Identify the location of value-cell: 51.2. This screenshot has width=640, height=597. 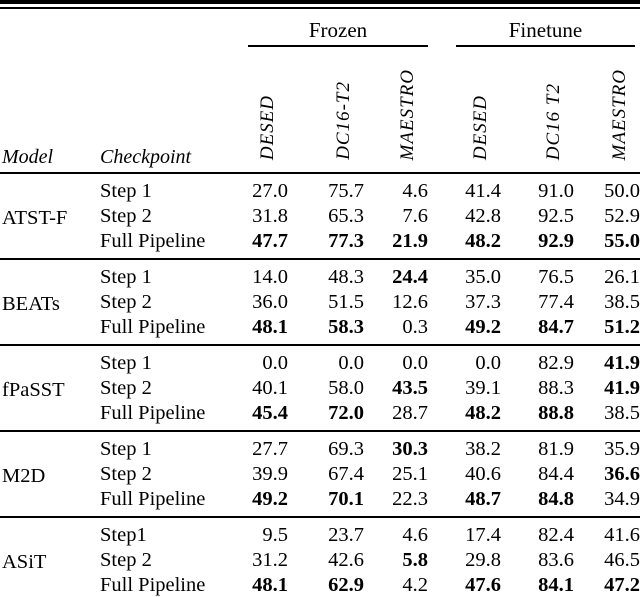
(622, 327).